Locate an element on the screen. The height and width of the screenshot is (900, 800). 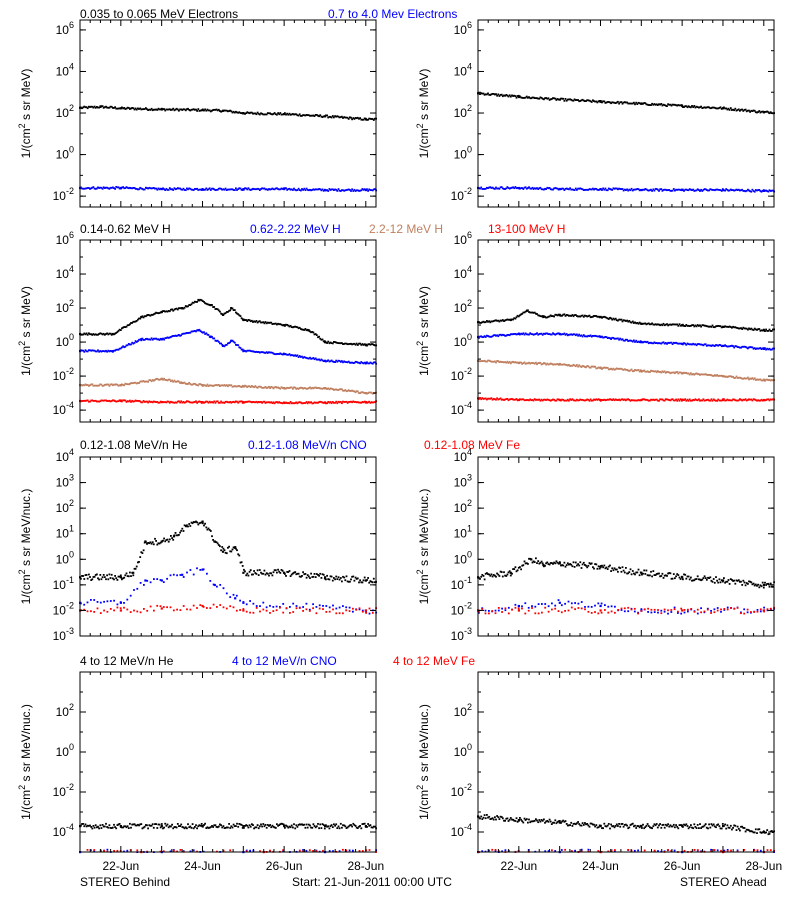
tick-exponent: -1 is located at coordinates (70, 580).